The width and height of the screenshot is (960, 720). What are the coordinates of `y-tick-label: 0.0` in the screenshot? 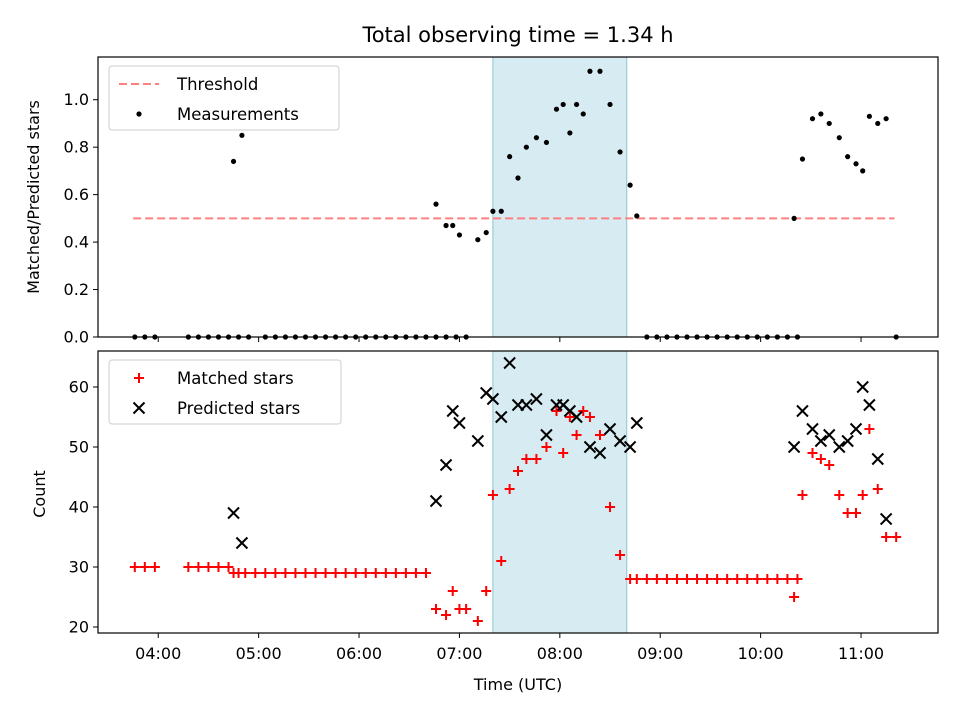 It's located at (76, 337).